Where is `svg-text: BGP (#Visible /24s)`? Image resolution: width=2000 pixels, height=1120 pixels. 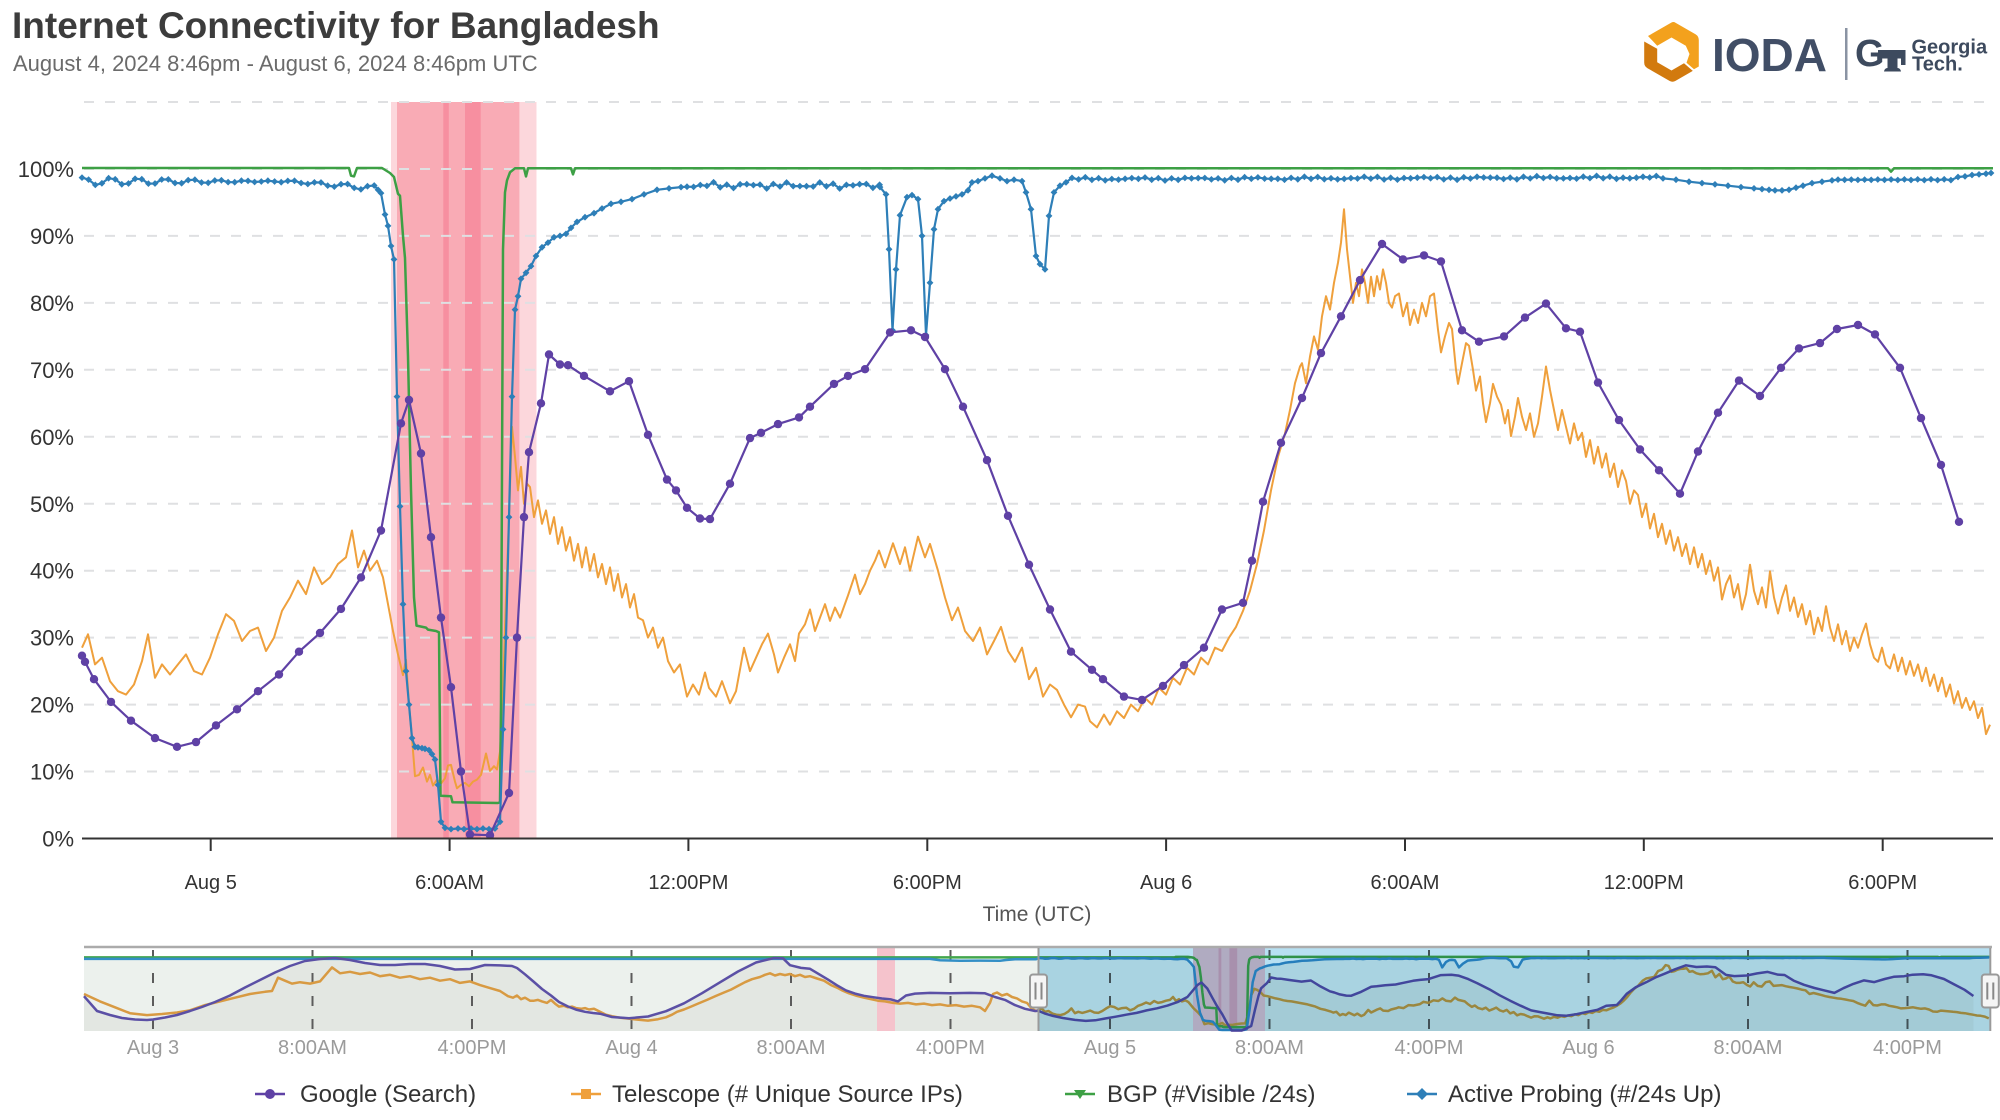
svg-text: BGP (#Visible /24s) is located at coordinates (1211, 1094).